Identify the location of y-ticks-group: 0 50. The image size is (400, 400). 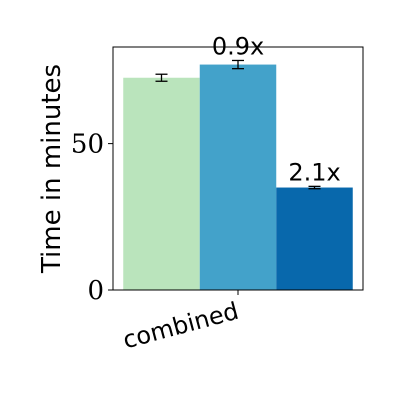
(92, 218).